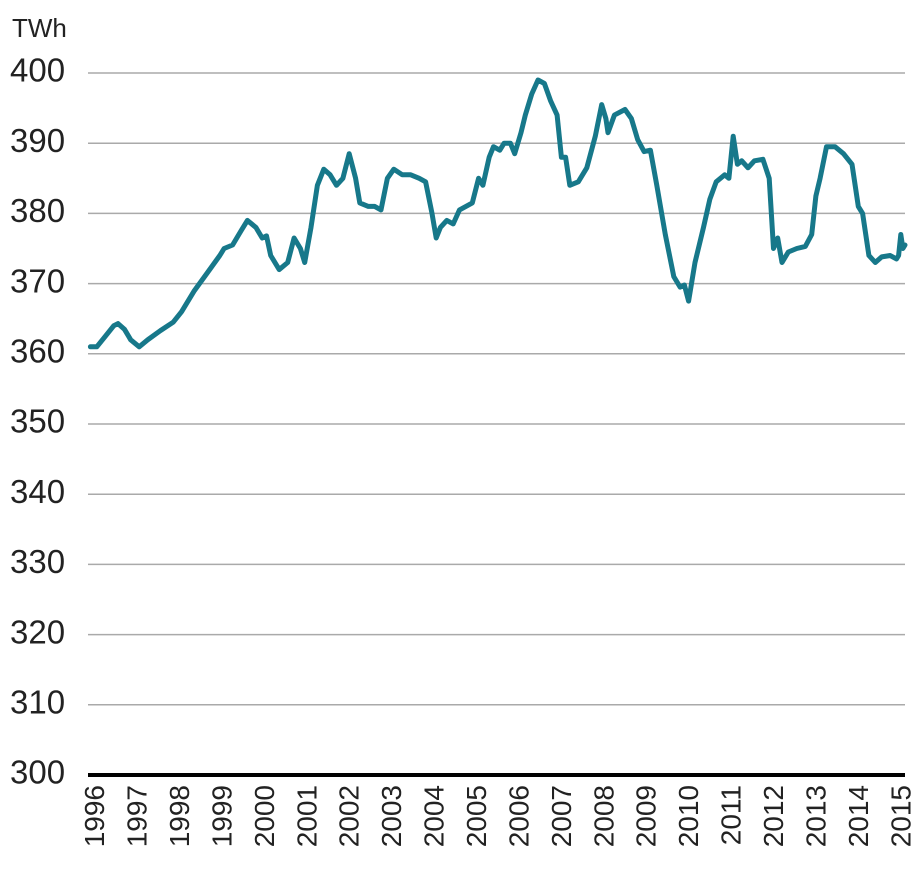  Describe the element at coordinates (37, 280) in the screenshot. I see `y-tick-label: 370` at that location.